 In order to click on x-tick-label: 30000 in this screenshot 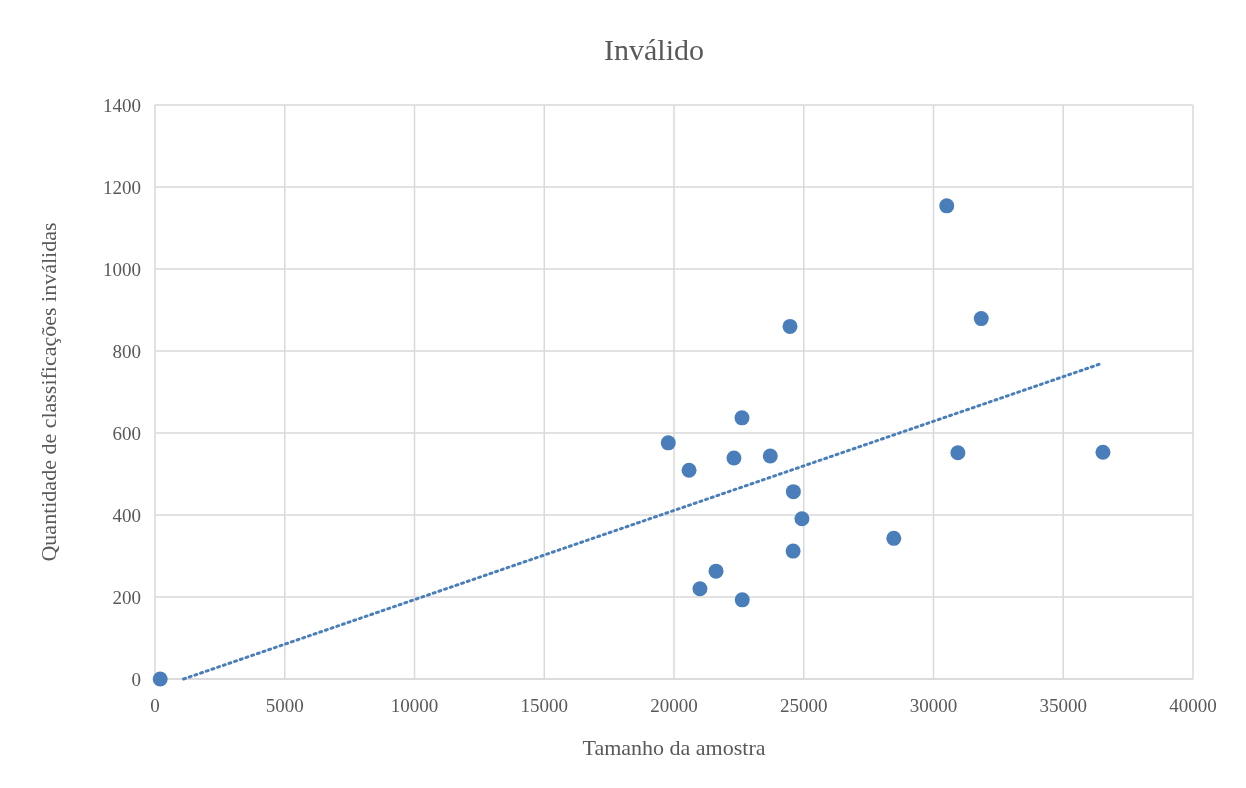, I will do `click(933, 705)`.